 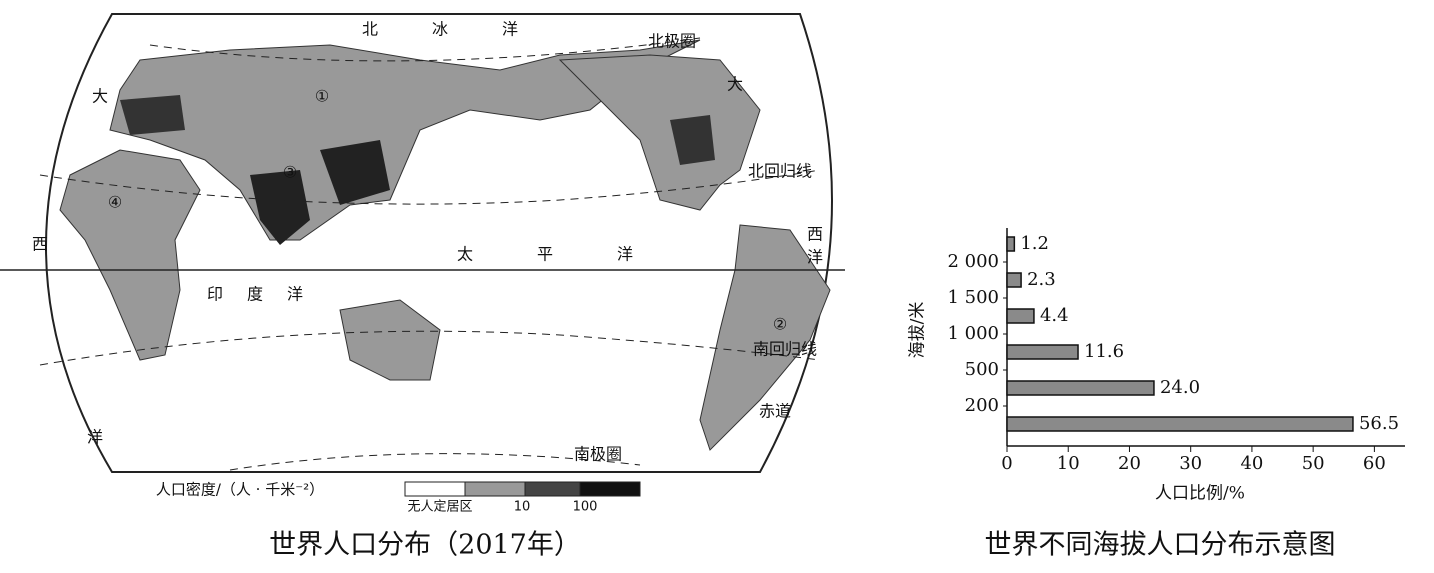 I want to click on legend-title: 人口密度/（人 · 千米⁻²）, so click(x=240, y=490).